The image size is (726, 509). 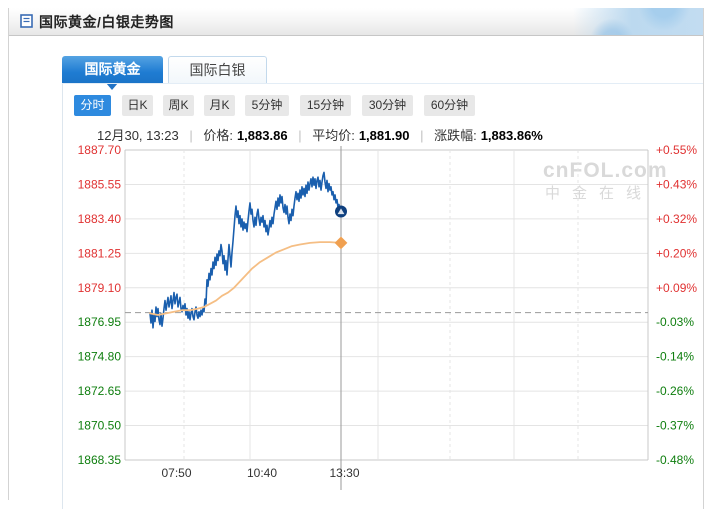 What do you see at coordinates (8, 254) in the screenshot?
I see `panel-left-border` at bounding box center [8, 254].